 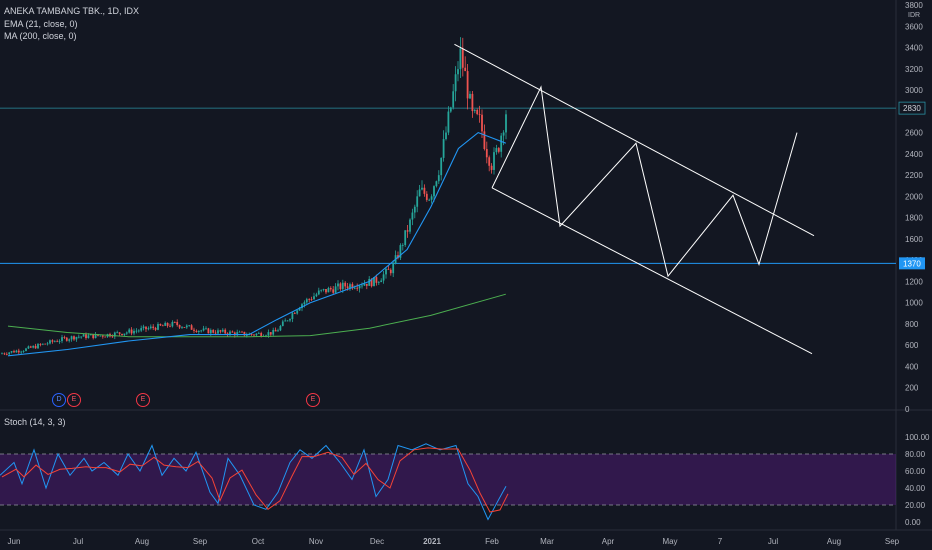 I want to click on level-price-tag: 1370, so click(x=912, y=263).